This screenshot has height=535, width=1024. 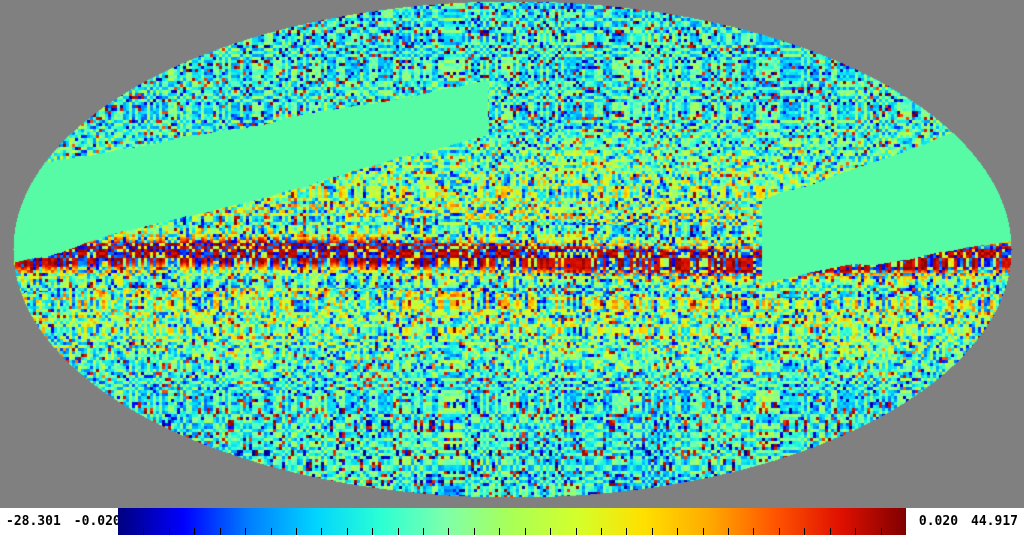 I want to click on colorbar-gradient, so click(x=512, y=521).